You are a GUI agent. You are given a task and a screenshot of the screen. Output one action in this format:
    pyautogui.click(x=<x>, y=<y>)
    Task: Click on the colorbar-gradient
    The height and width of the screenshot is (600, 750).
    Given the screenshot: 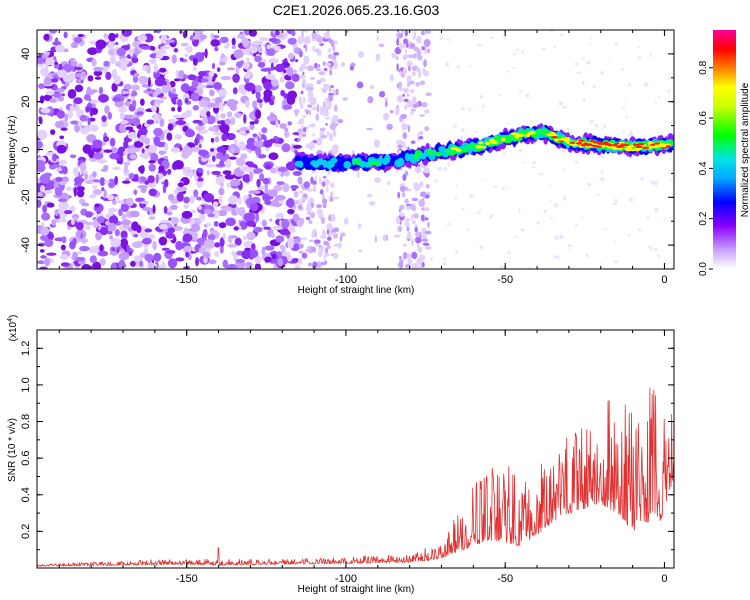 What is the action you would take?
    pyautogui.click(x=724, y=149)
    